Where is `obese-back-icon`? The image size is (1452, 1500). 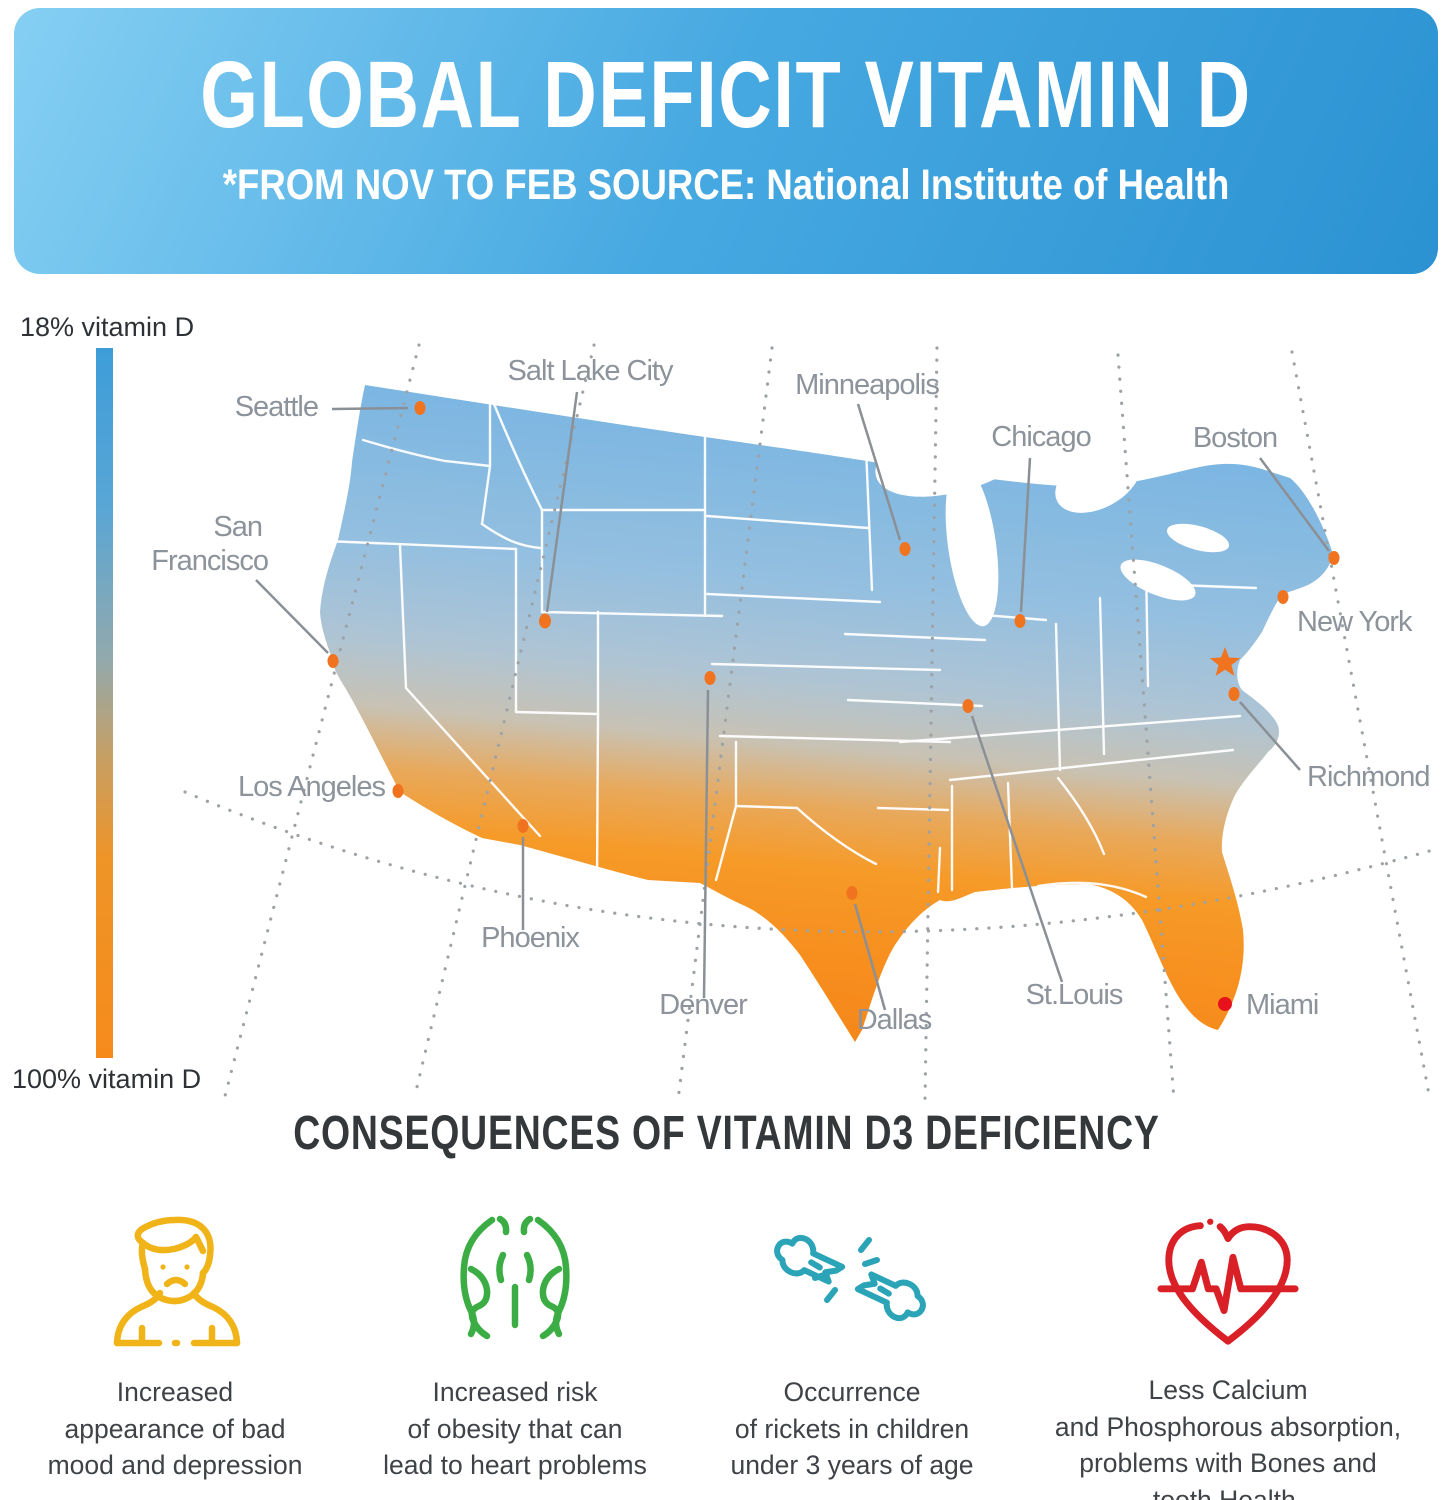
obese-back-icon is located at coordinates (515, 1282).